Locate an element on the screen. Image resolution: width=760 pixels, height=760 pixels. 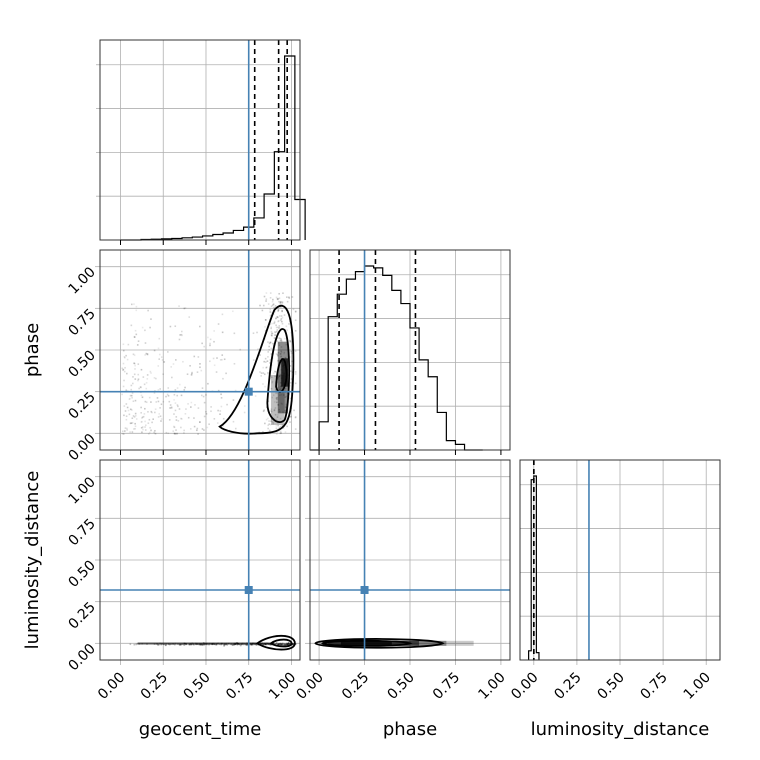
grid-phase-luminosity_distance is located at coordinates (407, 562).